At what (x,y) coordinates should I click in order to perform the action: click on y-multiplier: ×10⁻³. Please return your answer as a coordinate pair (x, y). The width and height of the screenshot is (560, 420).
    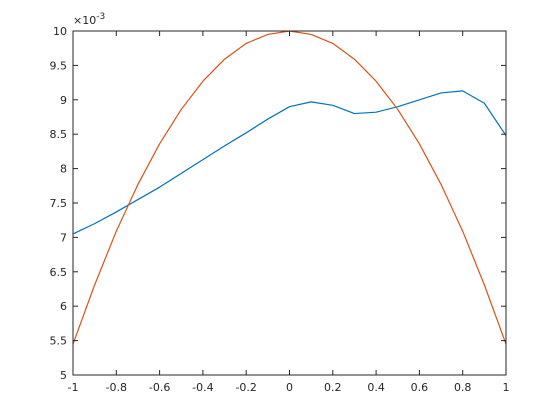
    Looking at the image, I should click on (89, 19).